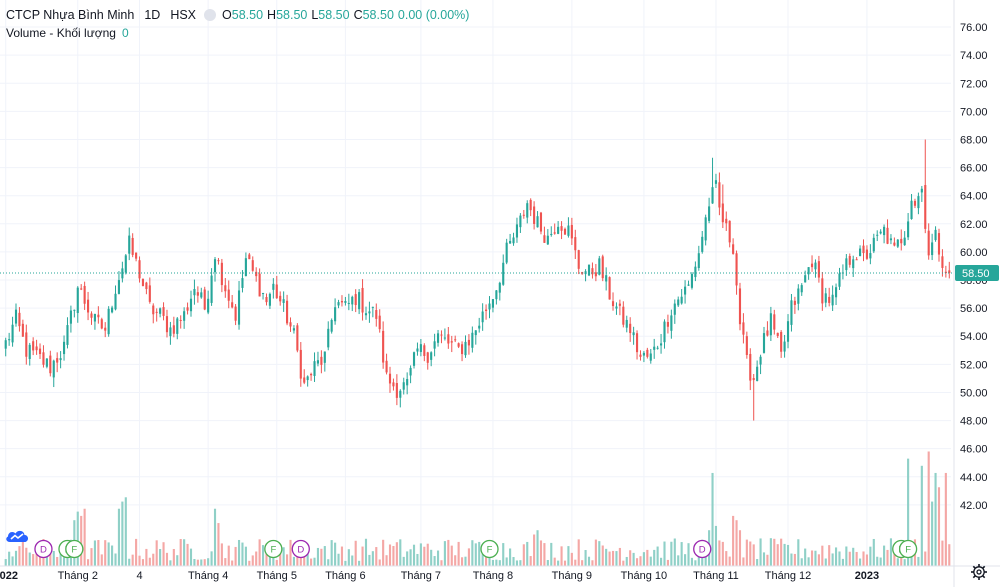 This screenshot has width=1000, height=587. I want to click on y-tick-label: 62.00, so click(974, 225).